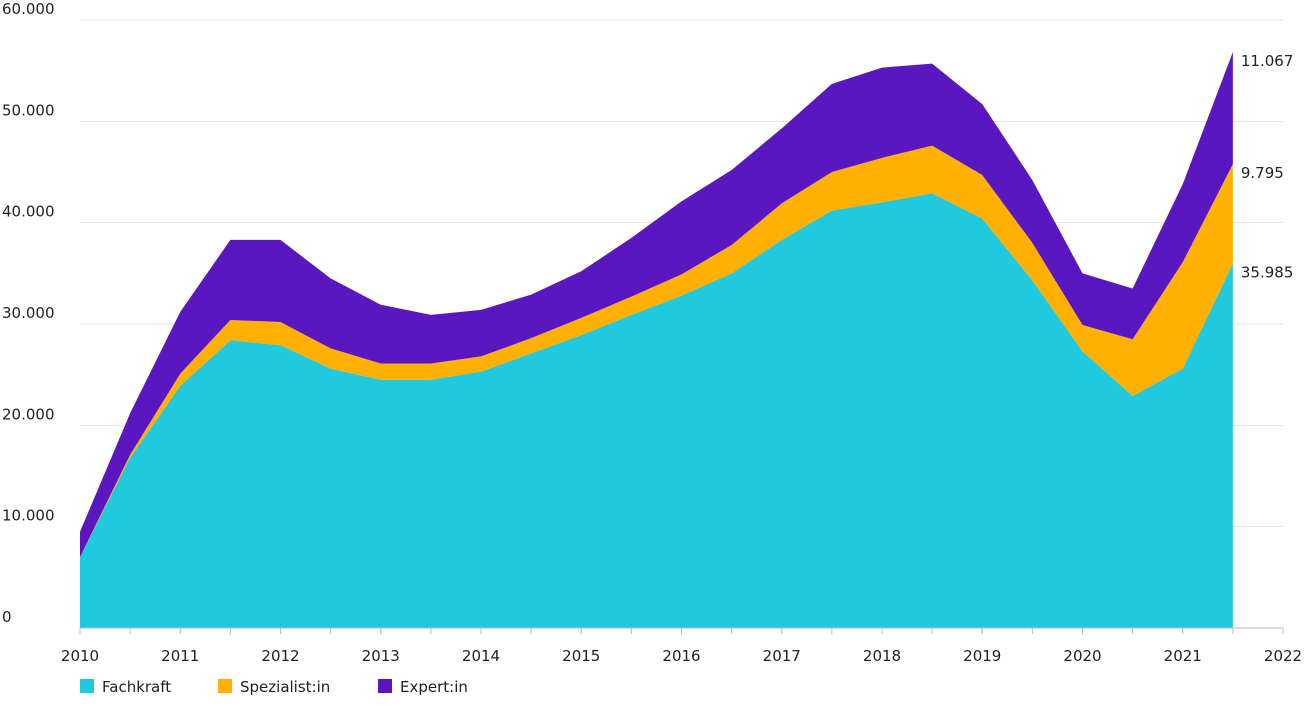 This screenshot has width=1315, height=722. I want to click on legend-label: Expert:in, so click(434, 687).